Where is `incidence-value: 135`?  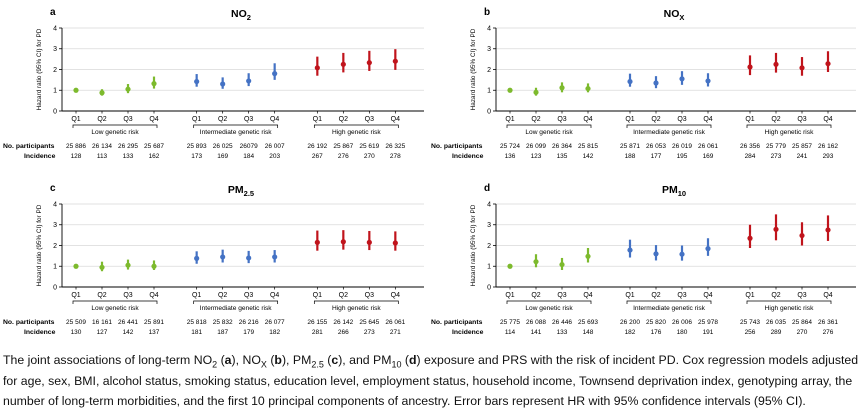
incidence-value: 135 is located at coordinates (562, 156).